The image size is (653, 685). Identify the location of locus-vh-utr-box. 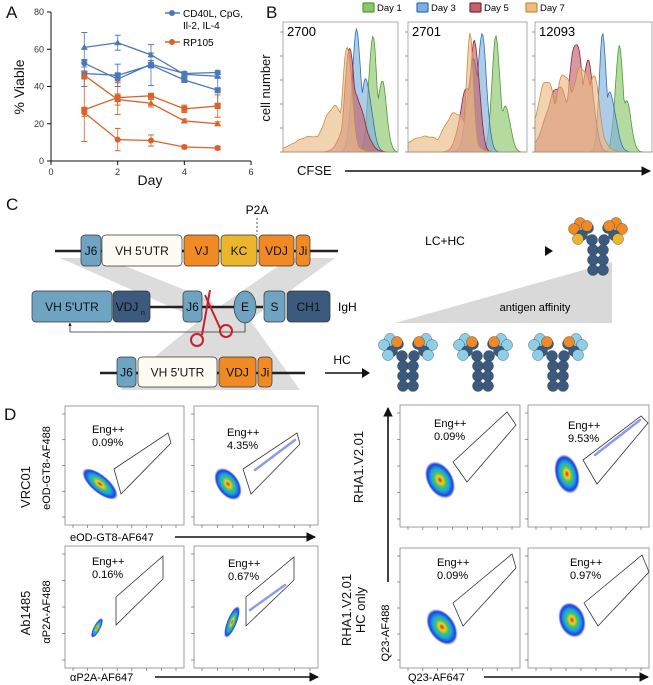
(72, 306).